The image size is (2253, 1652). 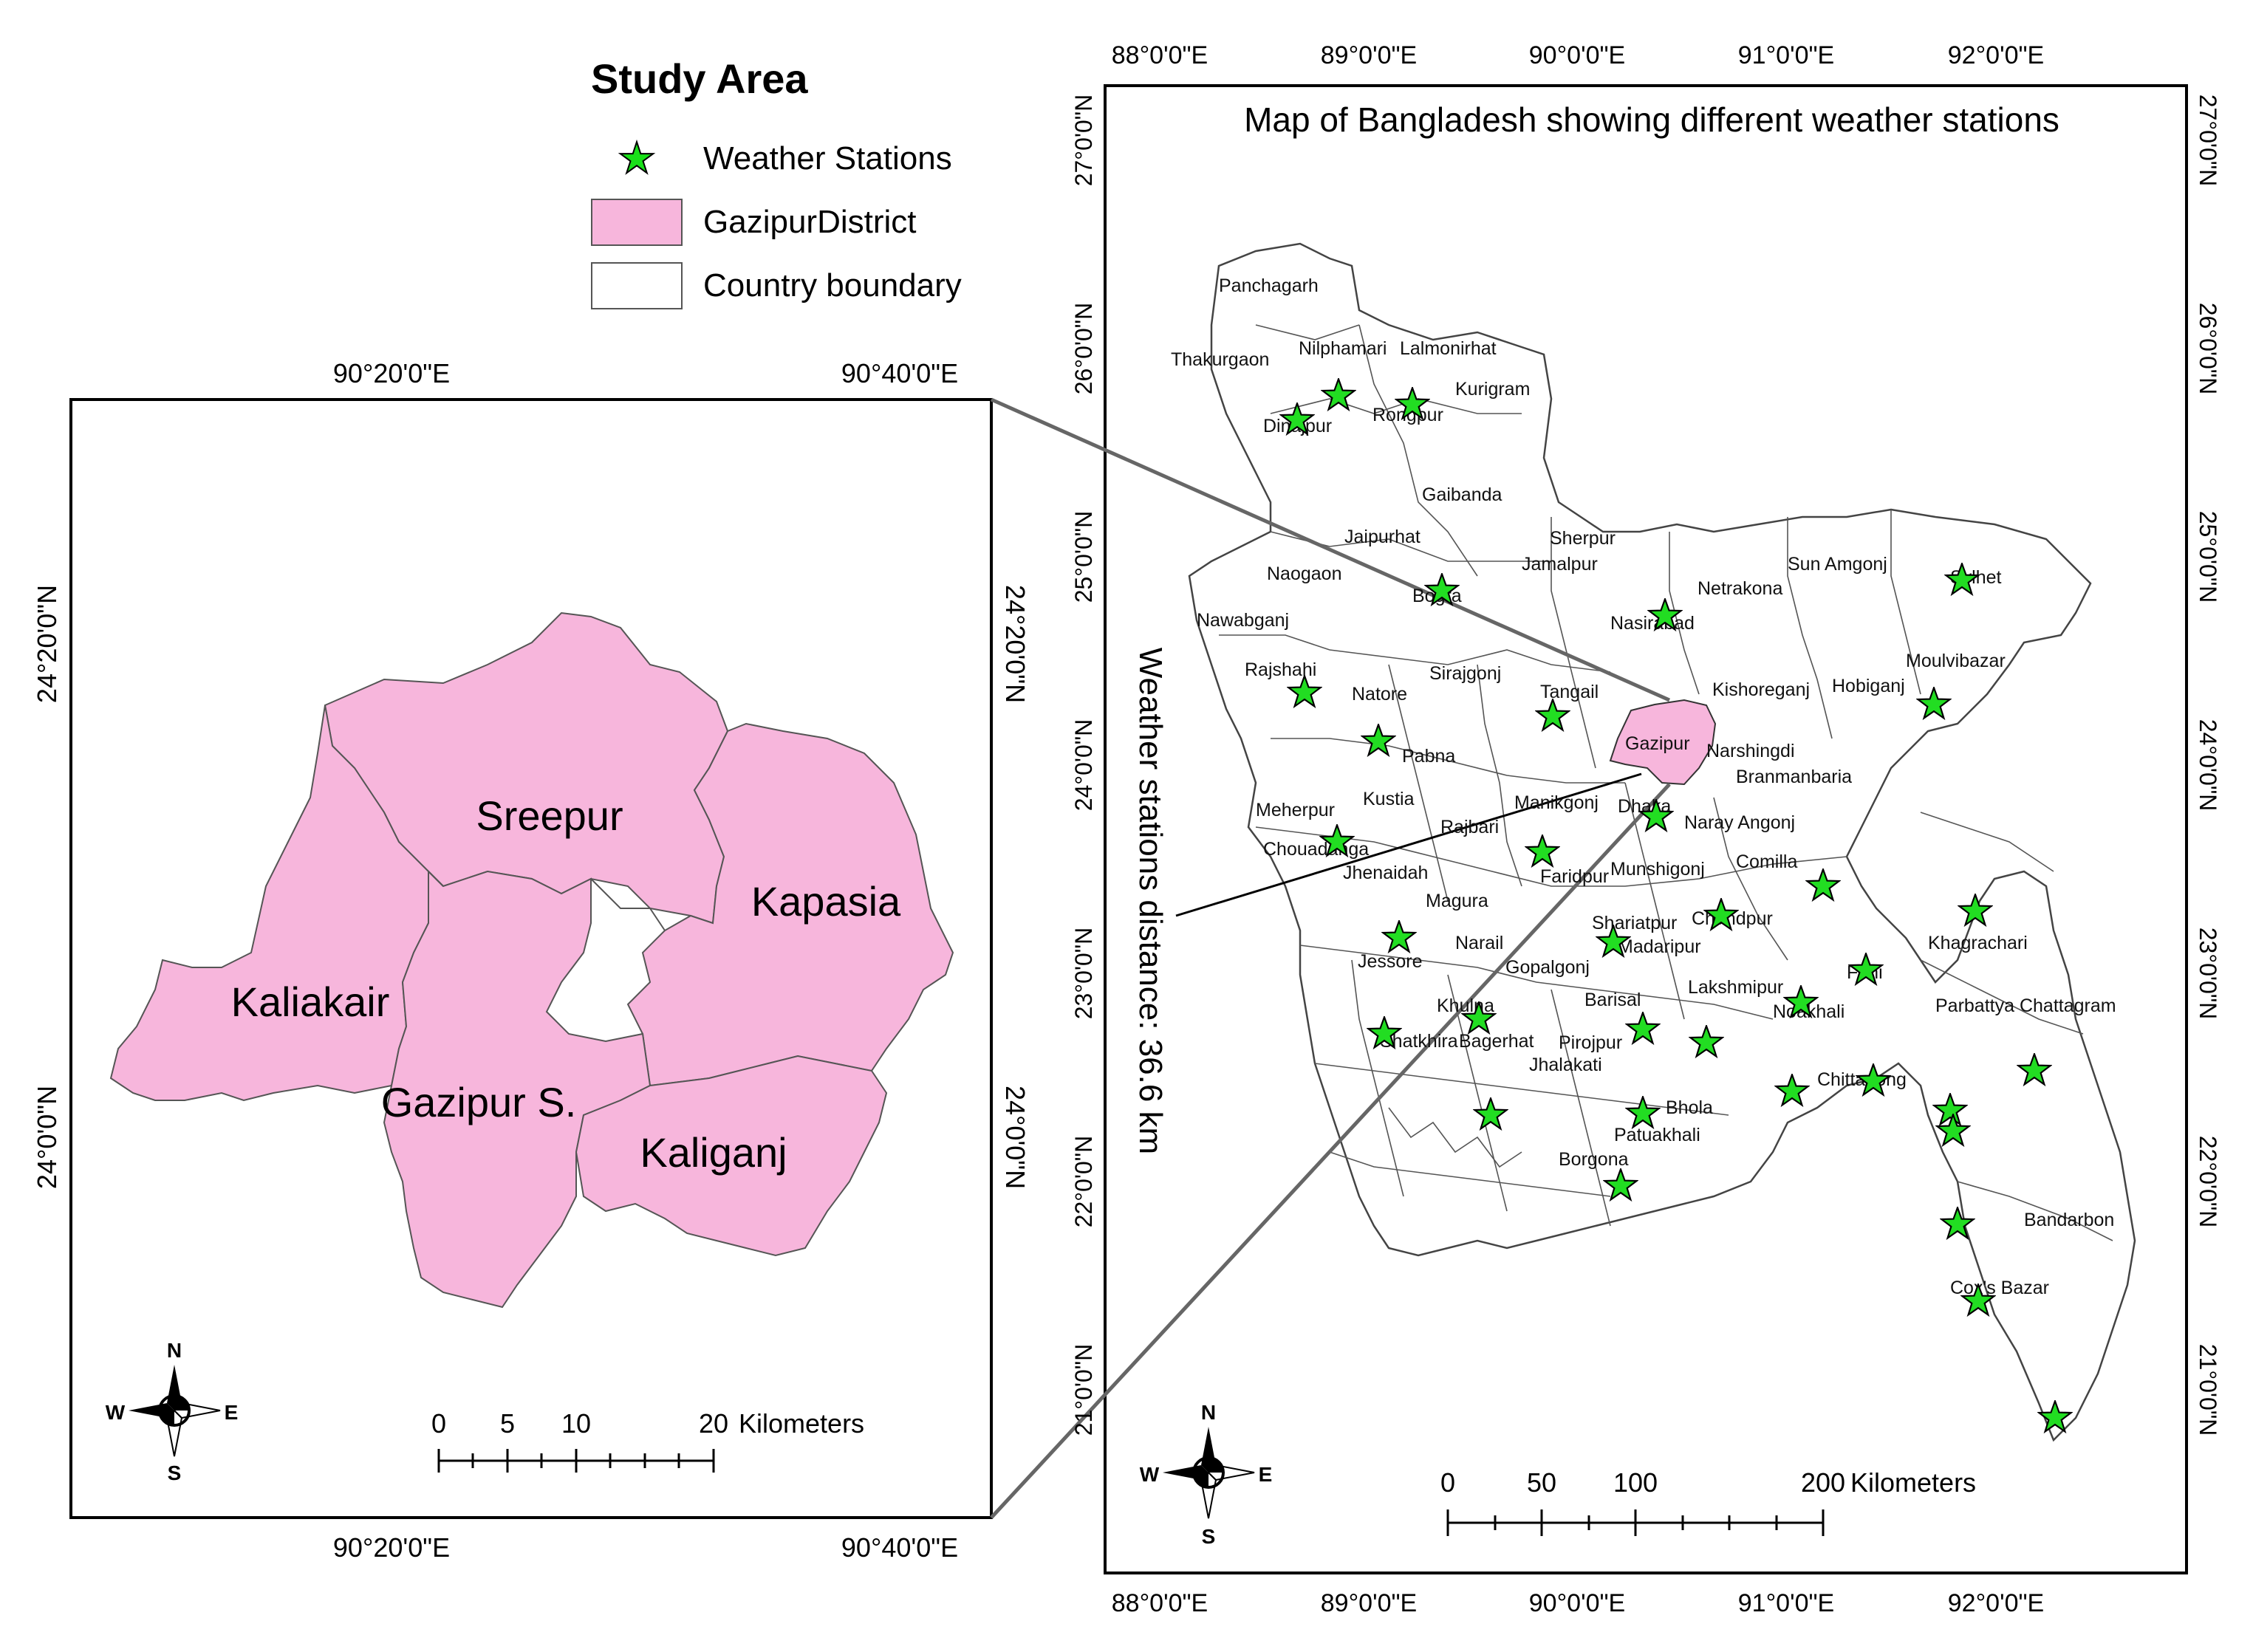 What do you see at coordinates (1479, 943) in the screenshot?
I see `district-label: Narail` at bounding box center [1479, 943].